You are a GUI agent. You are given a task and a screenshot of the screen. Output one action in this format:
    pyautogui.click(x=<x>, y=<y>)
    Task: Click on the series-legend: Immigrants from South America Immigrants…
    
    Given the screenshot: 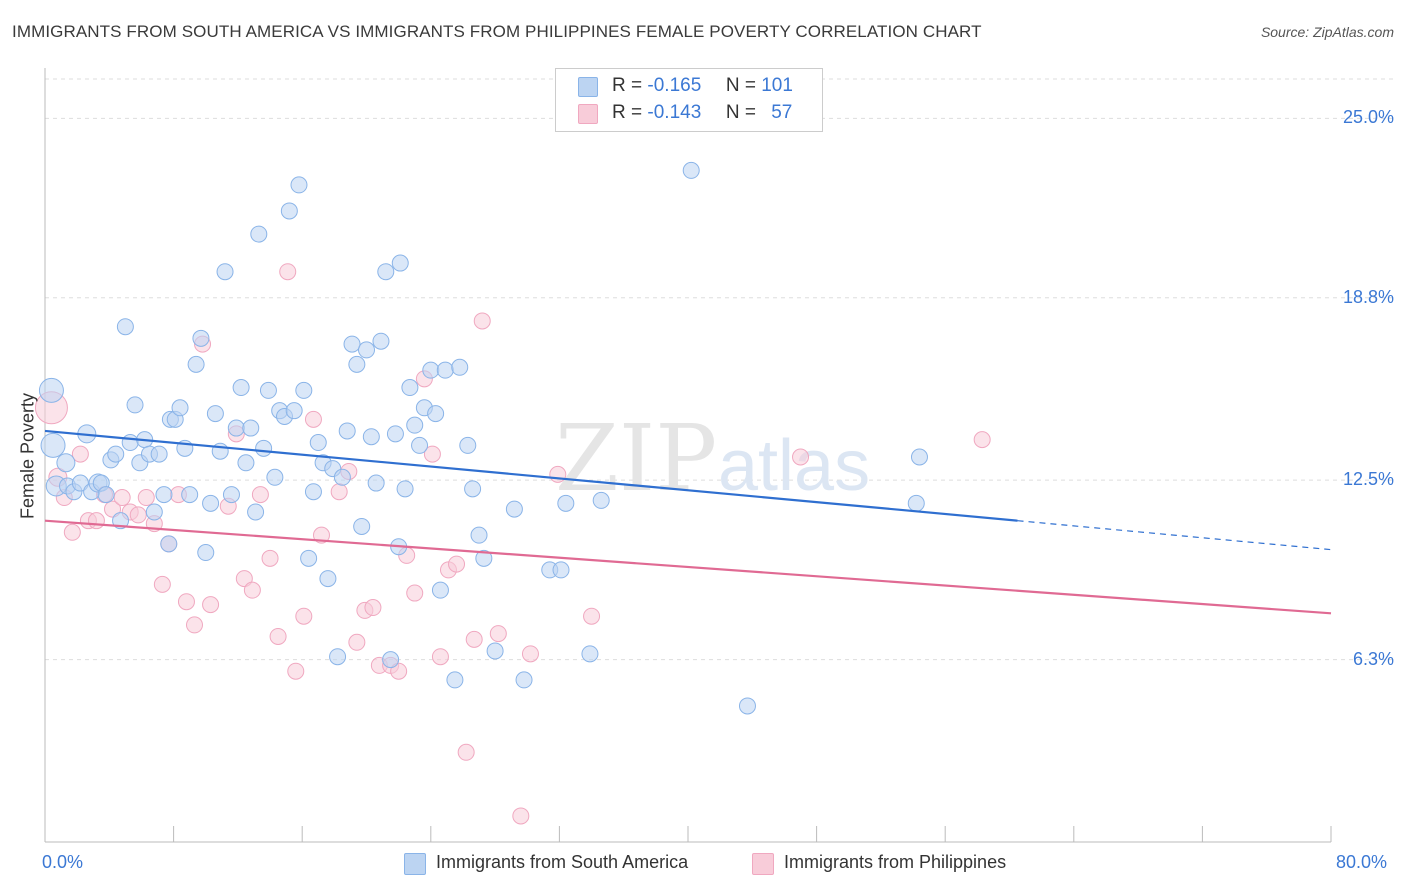 What is the action you would take?
    pyautogui.click(x=703, y=865)
    